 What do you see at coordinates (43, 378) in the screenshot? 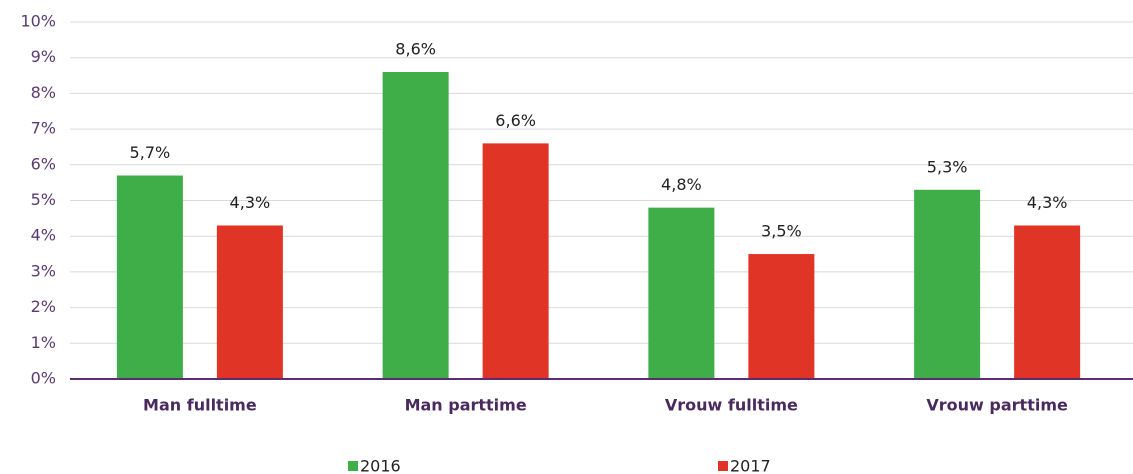
I see `y-tick-label: 0%` at bounding box center [43, 378].